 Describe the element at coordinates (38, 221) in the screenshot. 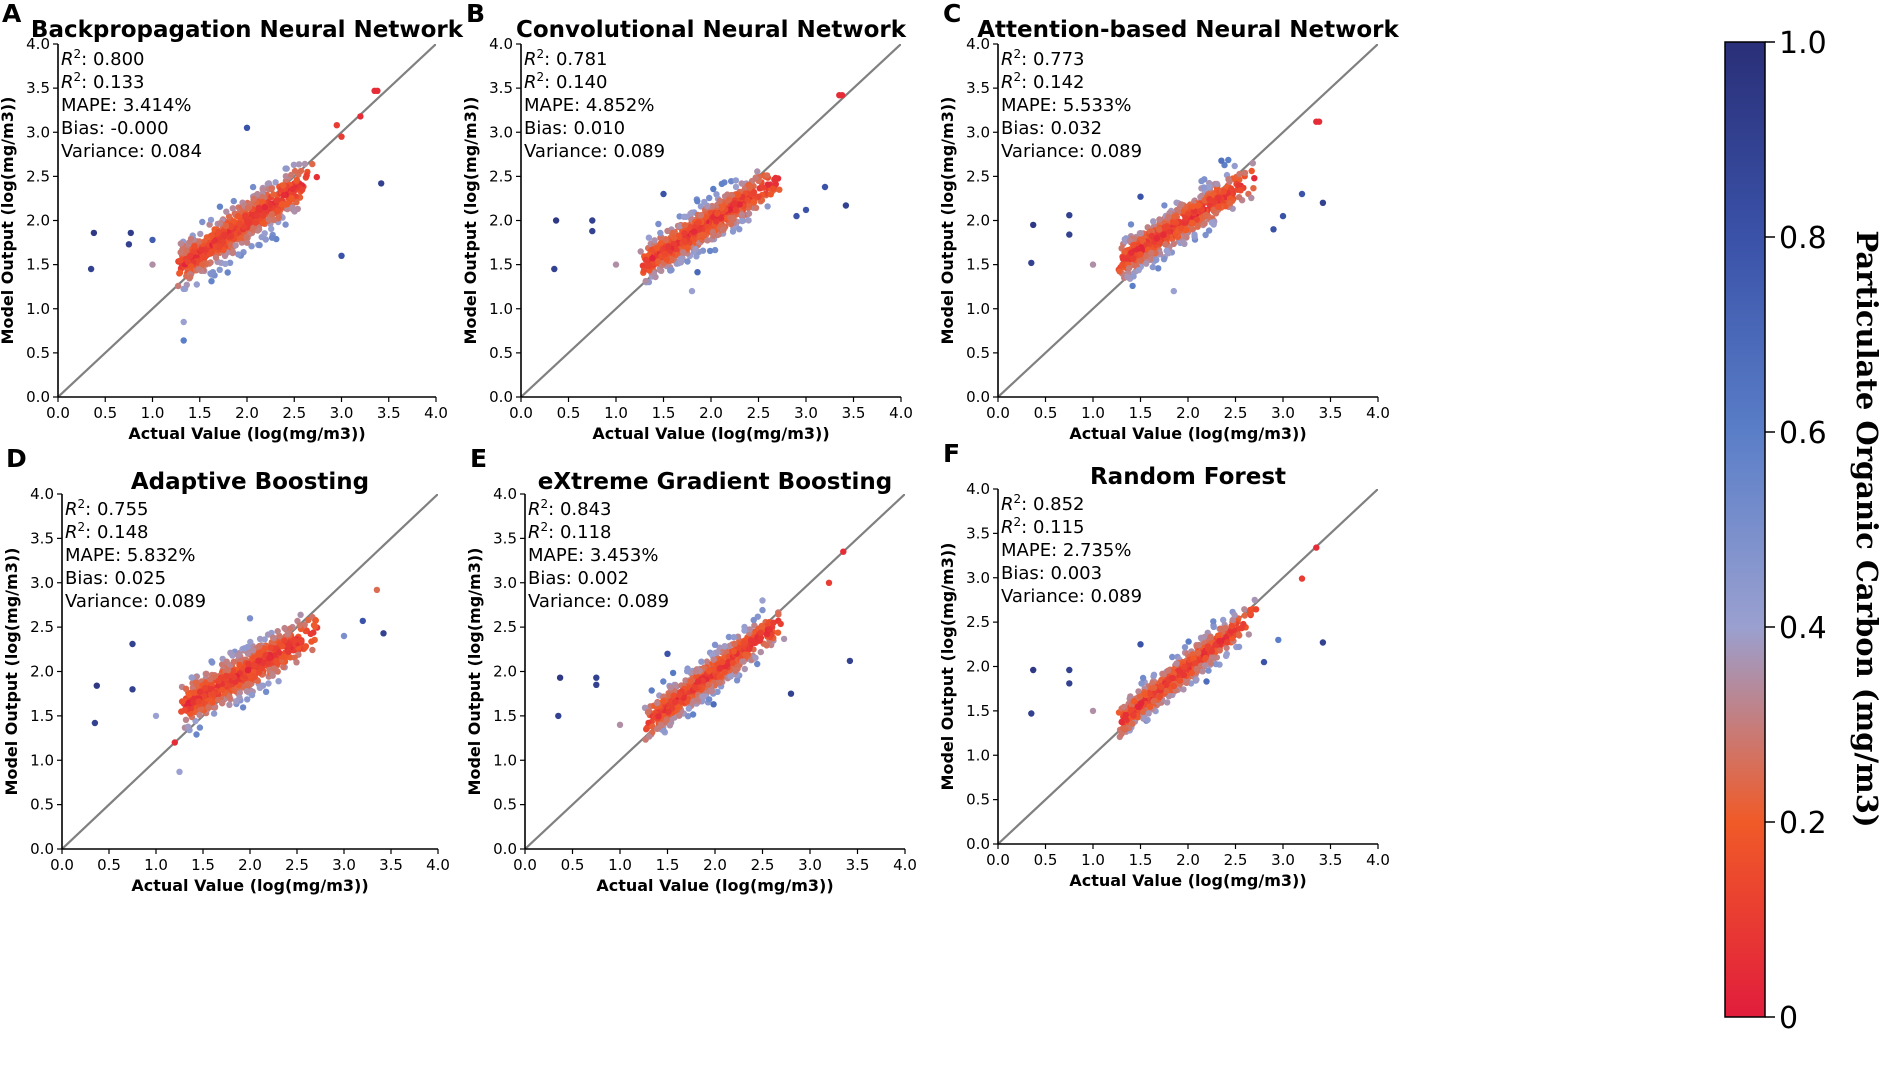

I see `y-tick-label: 2.0` at that location.